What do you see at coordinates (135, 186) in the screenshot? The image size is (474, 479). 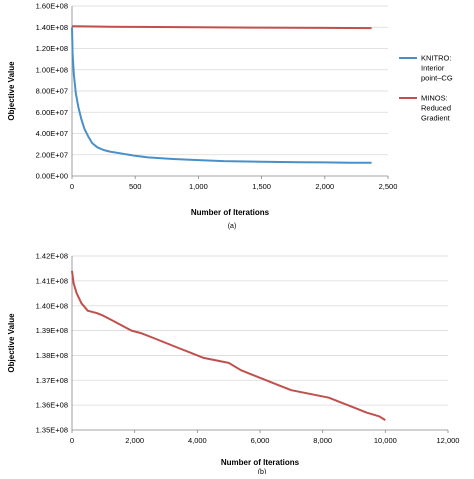 I see `x-tick-label: 500` at bounding box center [135, 186].